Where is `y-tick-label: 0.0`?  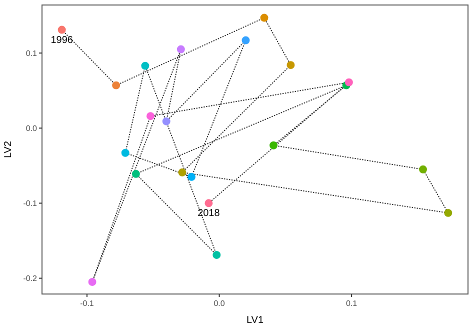 y-tick-label: 0.0 is located at coordinates (32, 129).